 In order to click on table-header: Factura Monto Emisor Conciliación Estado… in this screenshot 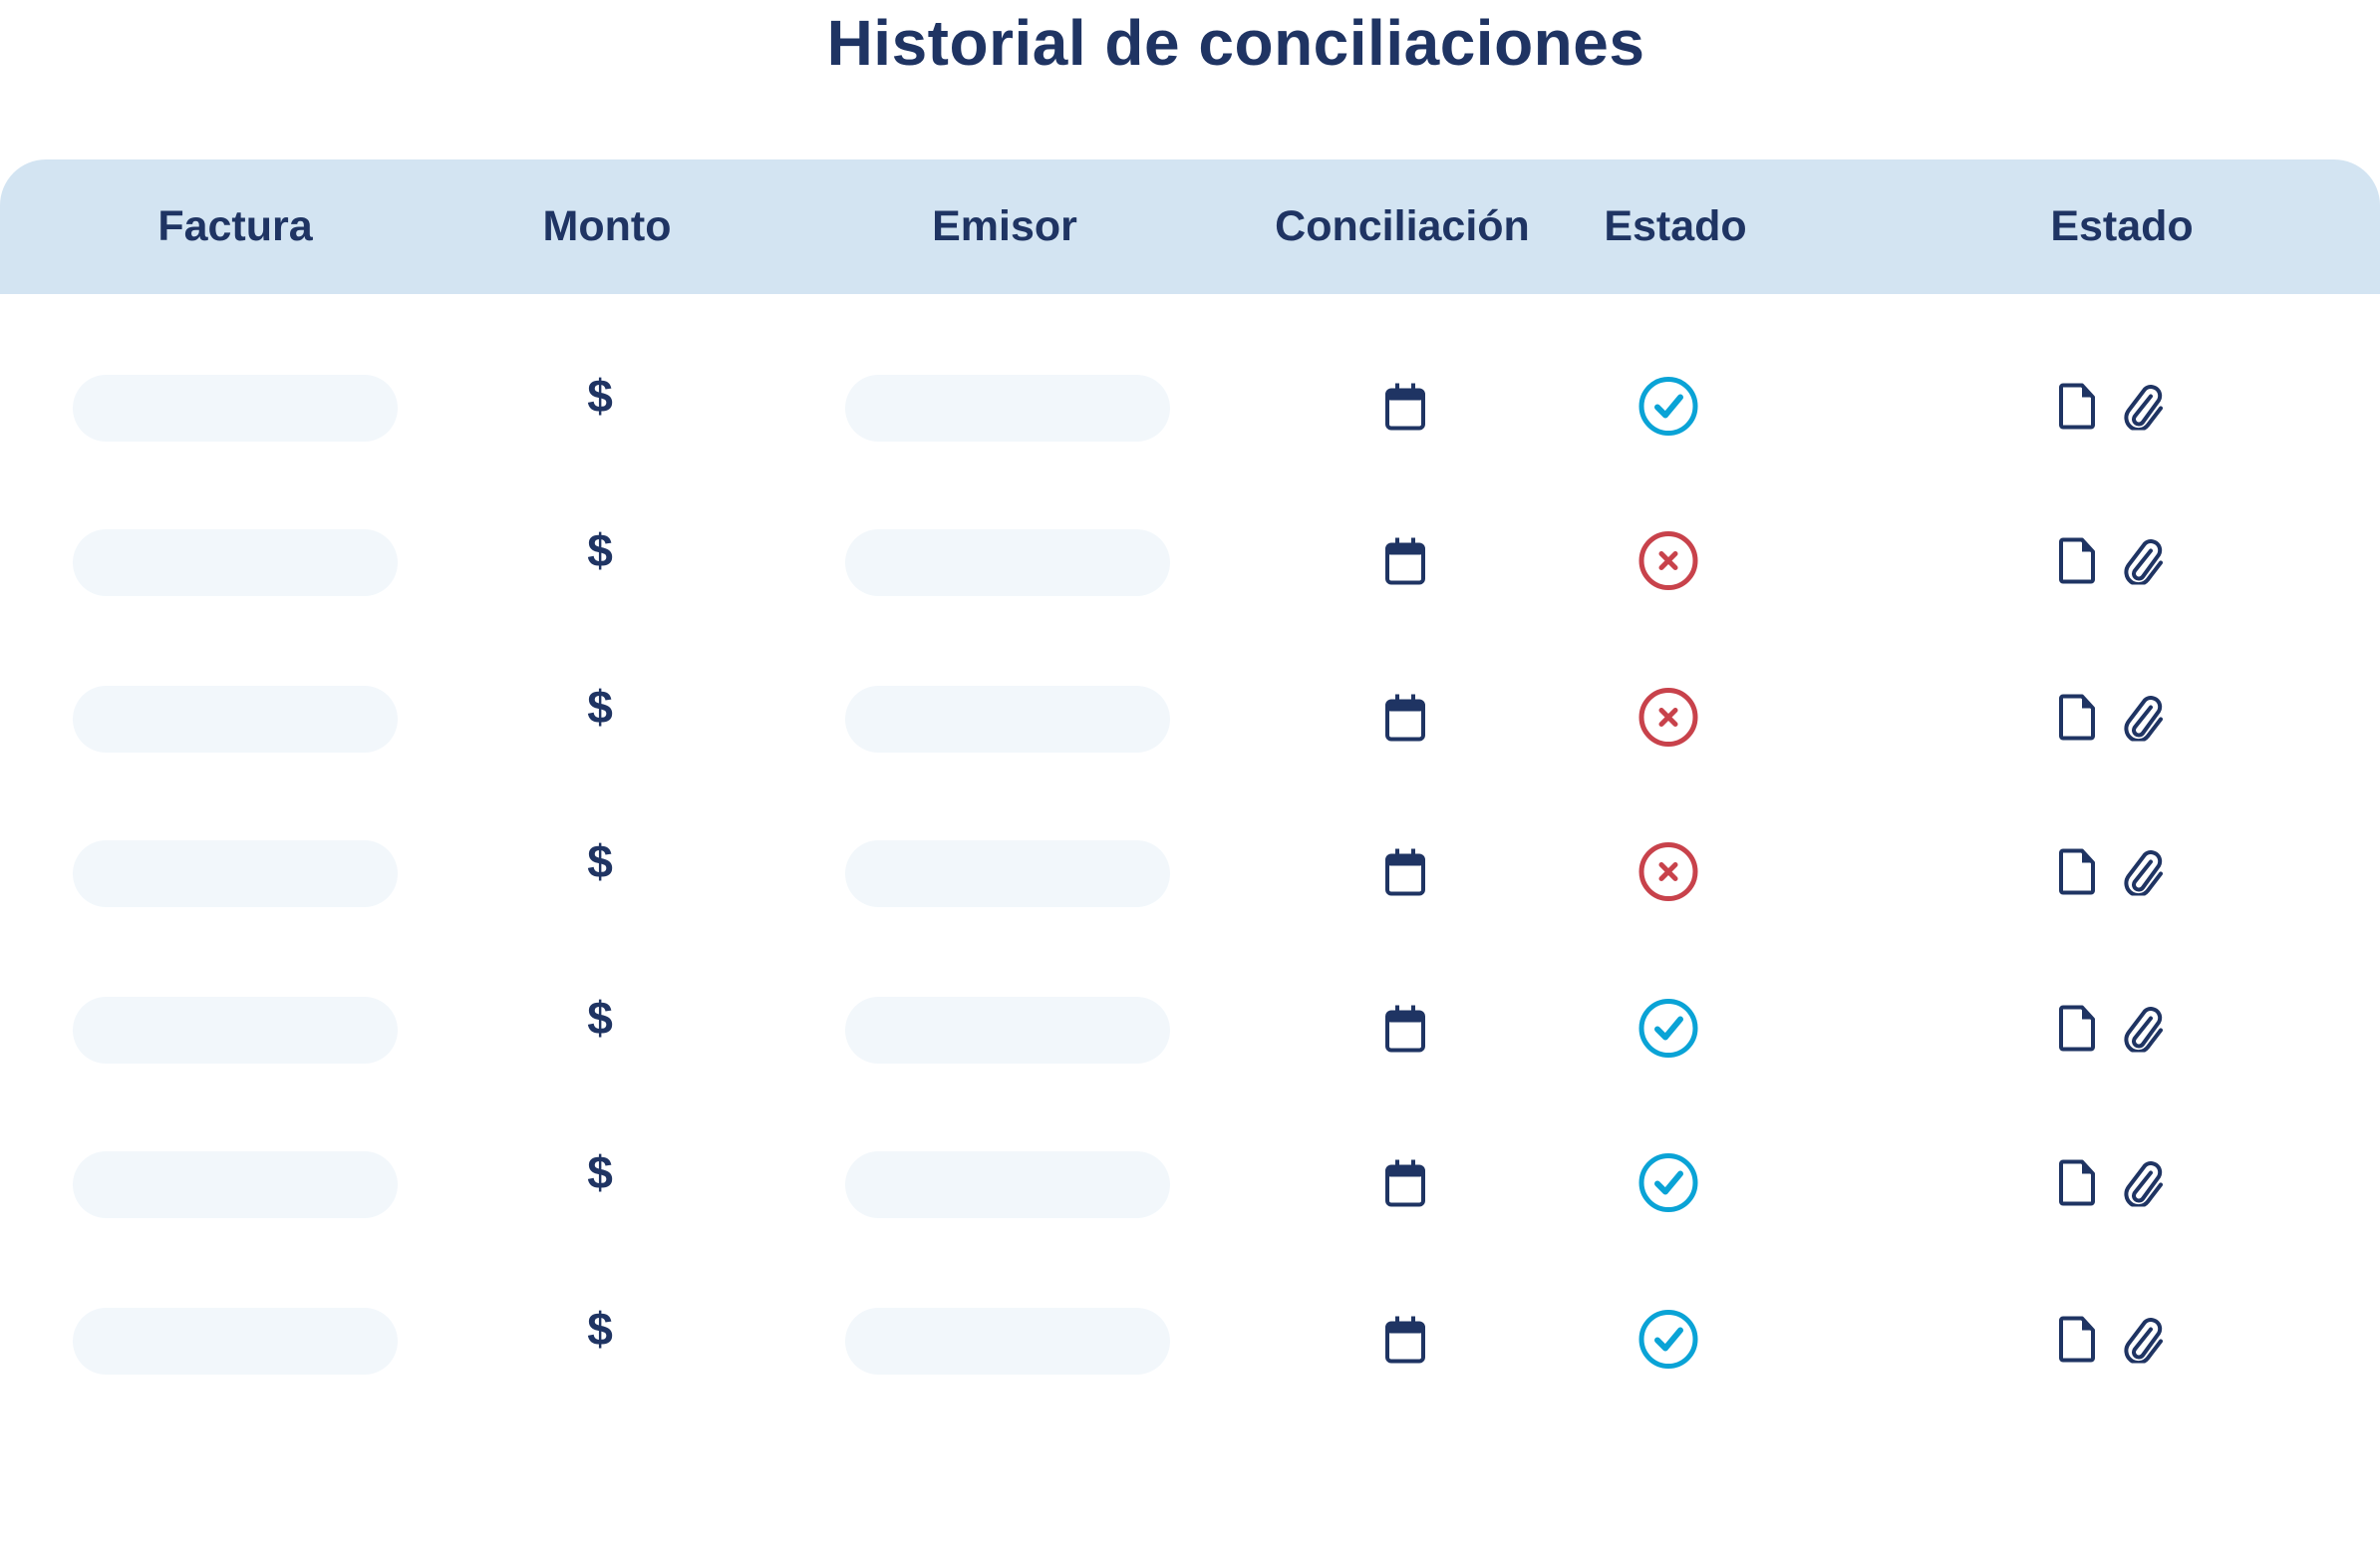, I will do `click(1190, 226)`.